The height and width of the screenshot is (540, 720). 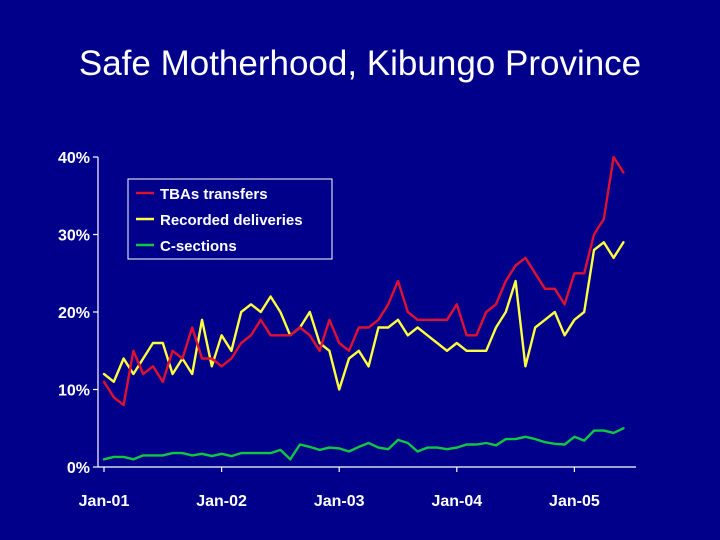 I want to click on x-tick-label: Jan-05, so click(x=574, y=501).